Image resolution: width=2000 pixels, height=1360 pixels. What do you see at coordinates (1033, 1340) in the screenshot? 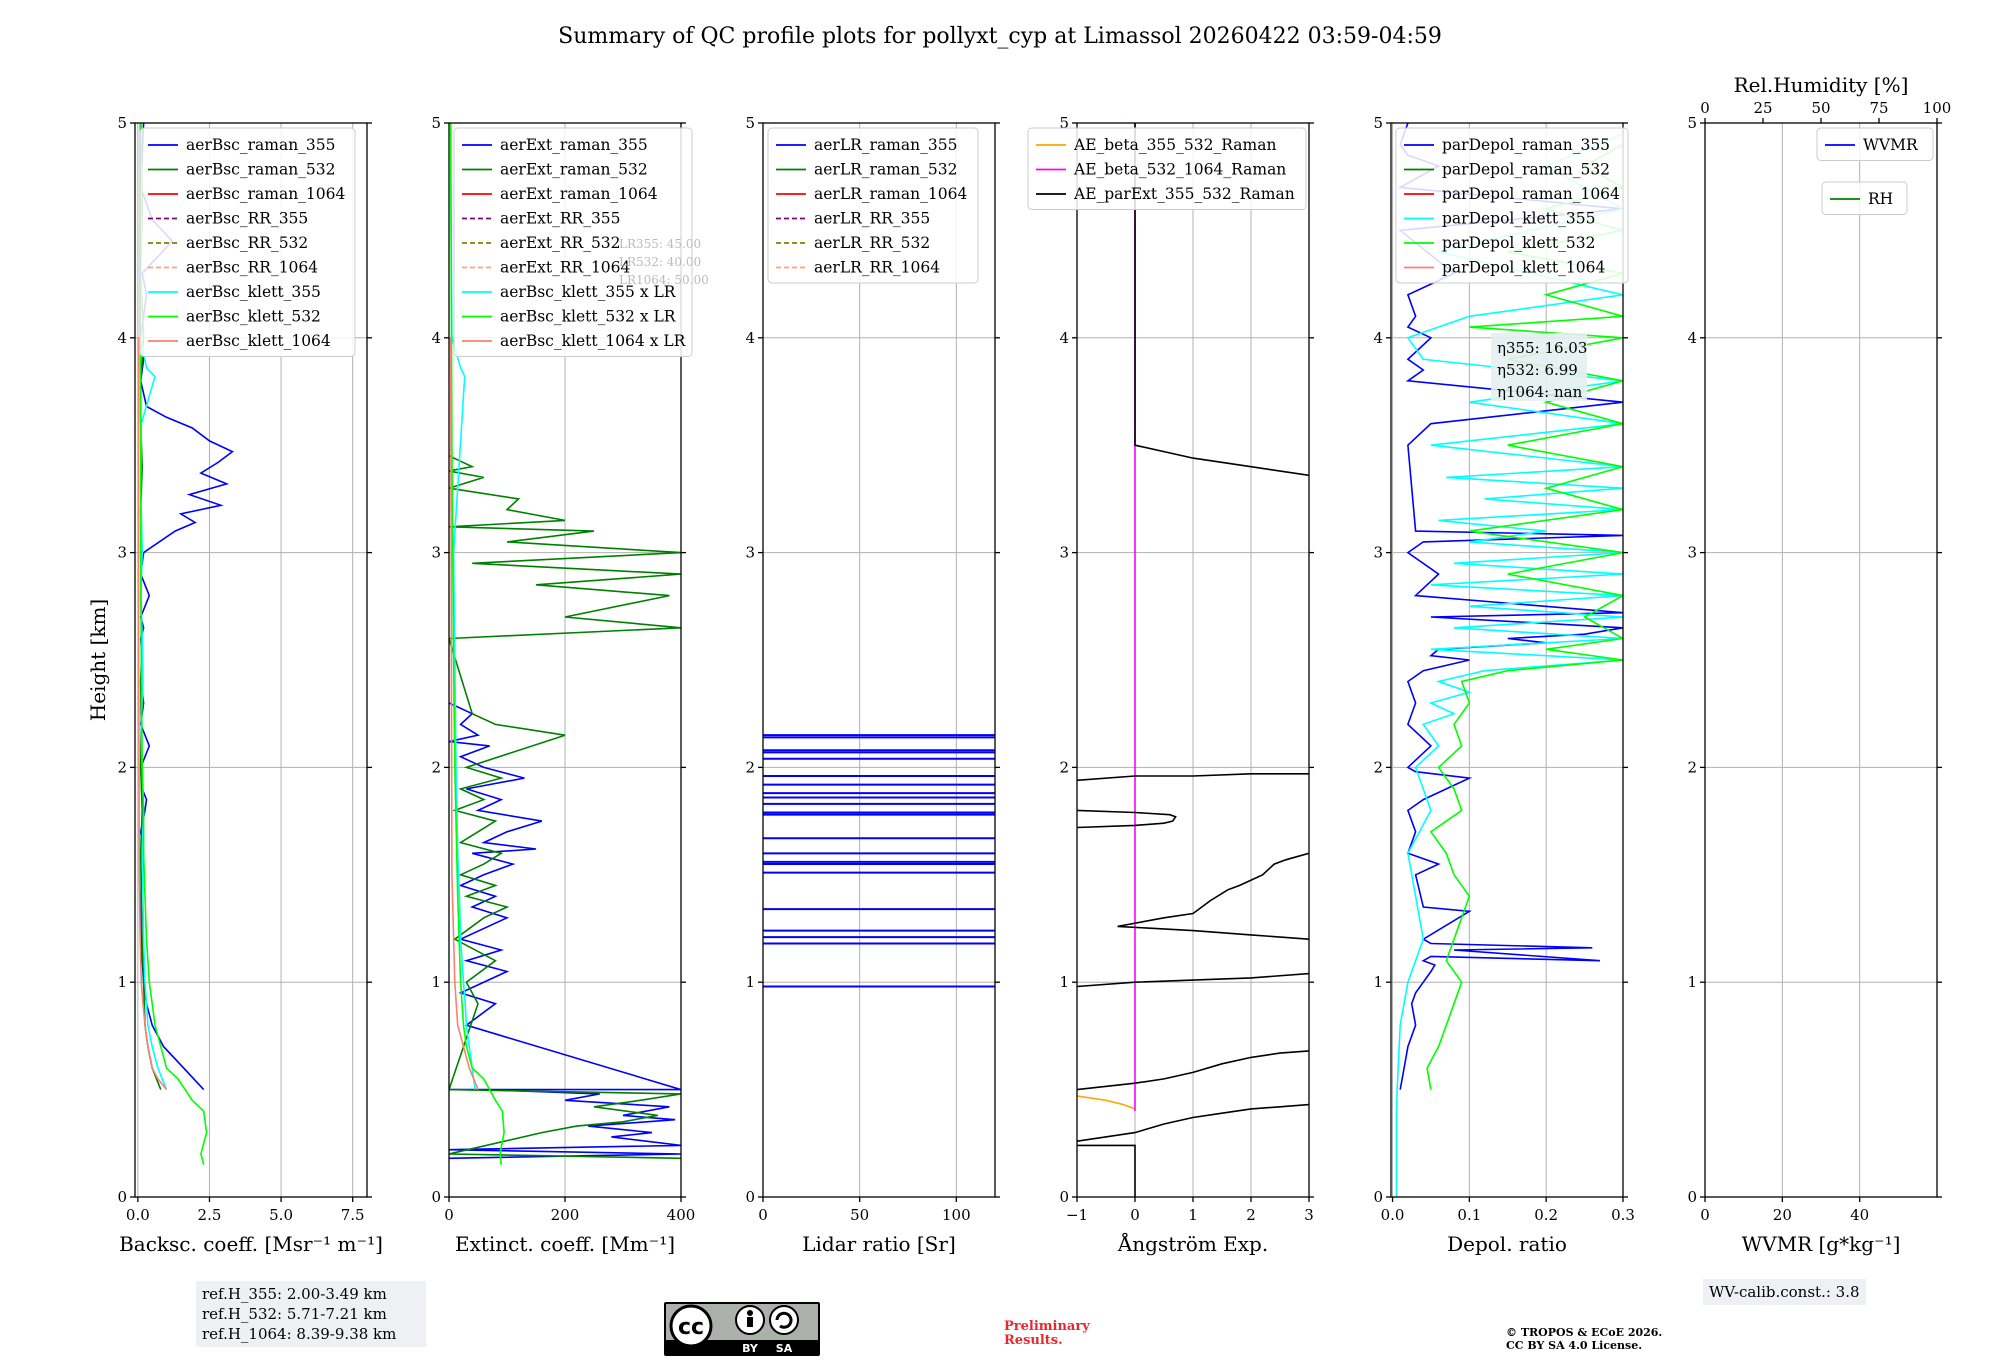
I see `preliminary-line-2: Results.` at bounding box center [1033, 1340].